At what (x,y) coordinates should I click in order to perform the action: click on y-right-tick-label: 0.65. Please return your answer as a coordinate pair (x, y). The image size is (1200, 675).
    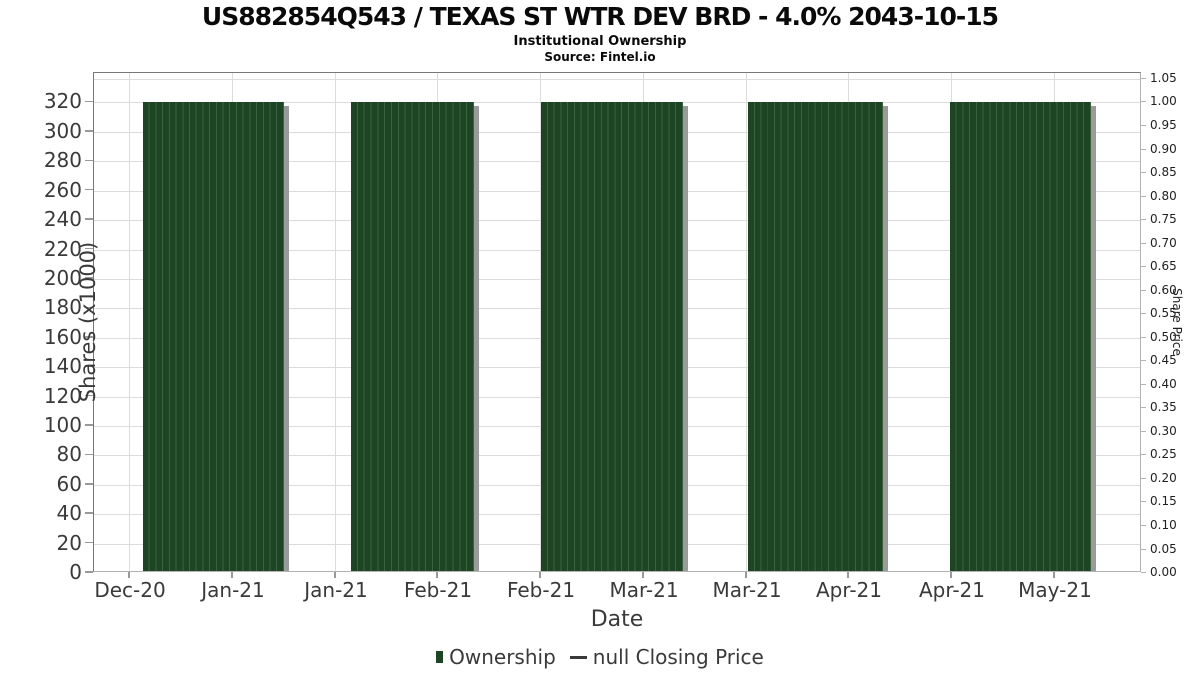
    Looking at the image, I should click on (1163, 266).